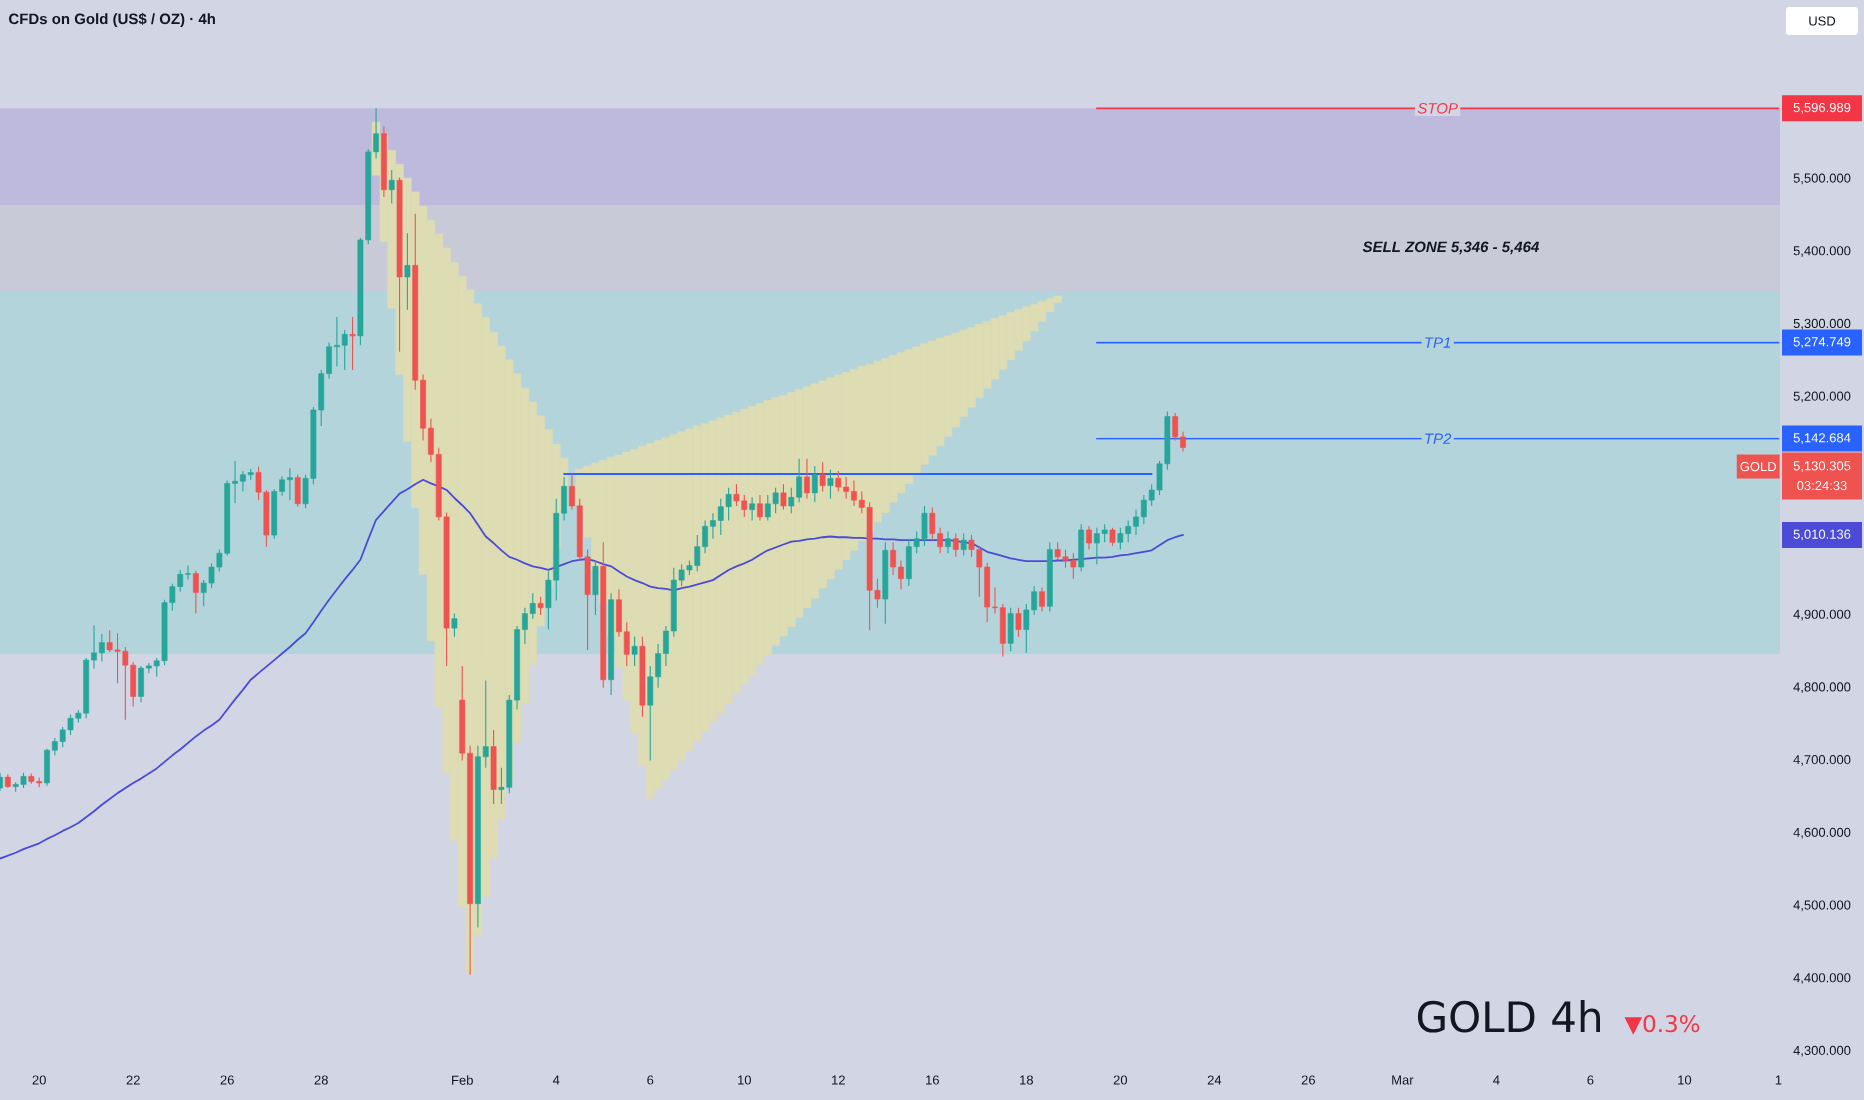 The height and width of the screenshot is (1100, 1864). I want to click on bar, so click(924, 404).